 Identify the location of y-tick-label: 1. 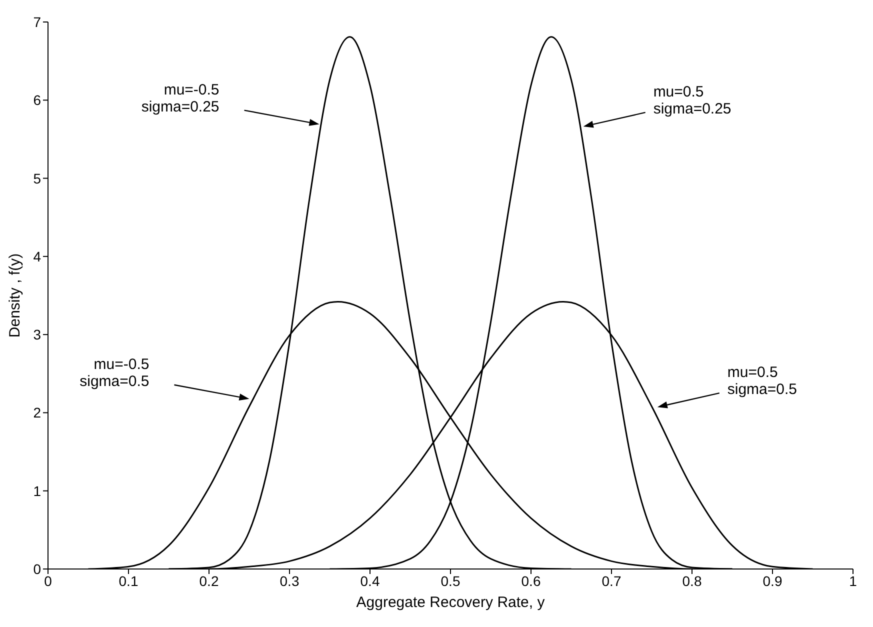
(37, 490).